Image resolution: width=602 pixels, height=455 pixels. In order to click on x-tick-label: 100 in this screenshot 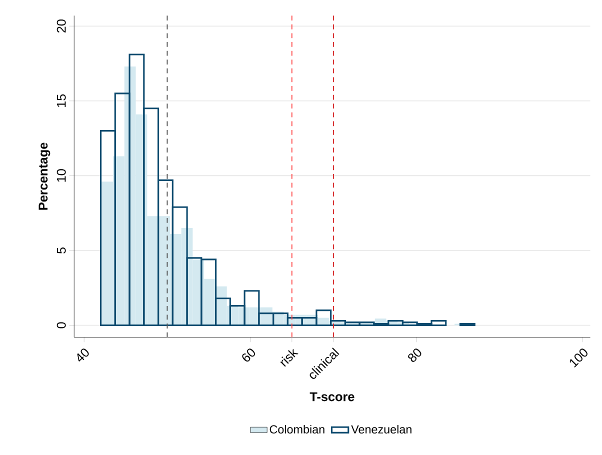, I will do `click(579, 358)`.